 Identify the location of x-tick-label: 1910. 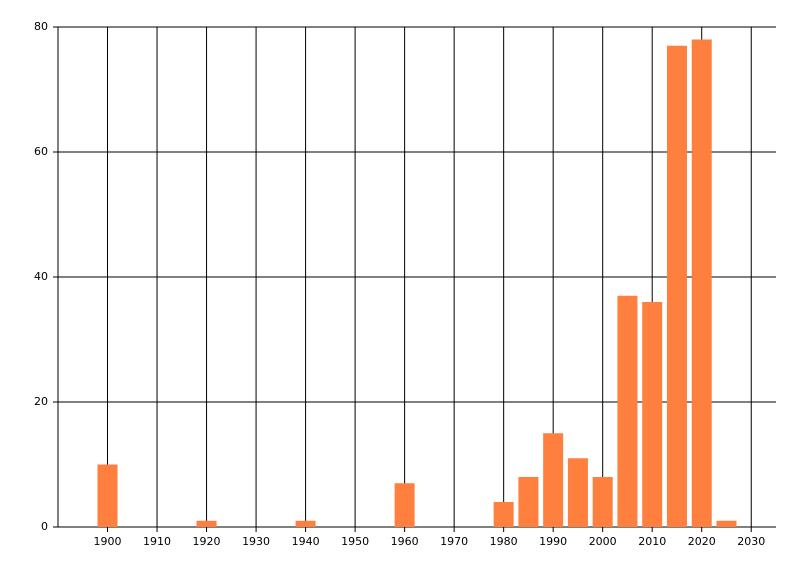
(157, 541).